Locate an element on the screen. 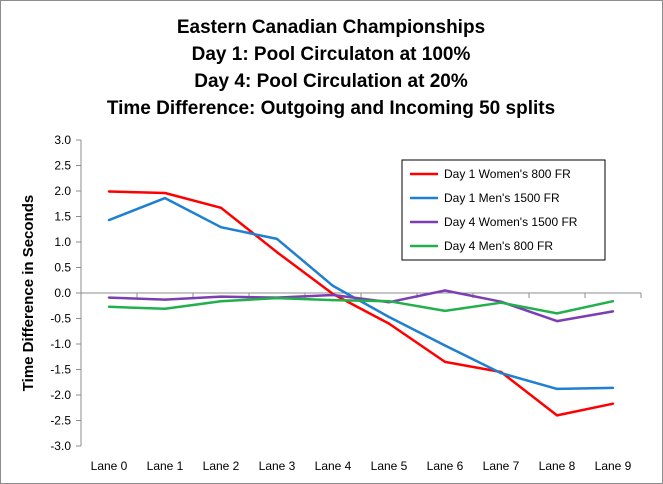 The height and width of the screenshot is (484, 663). x-tick-label: Lane 2 is located at coordinates (221, 466).